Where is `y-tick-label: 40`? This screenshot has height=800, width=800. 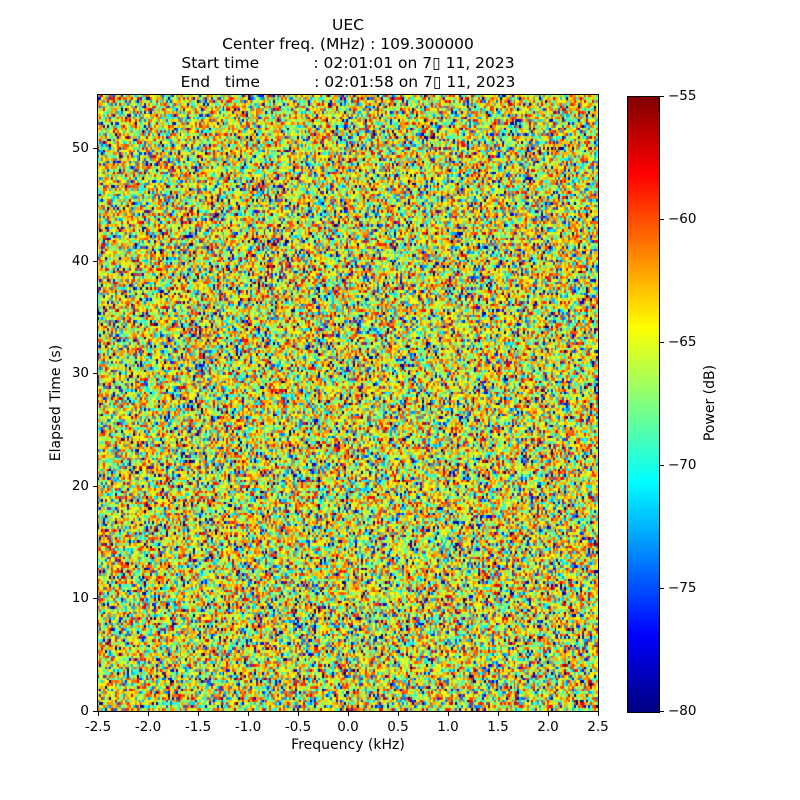 y-tick-label: 40 is located at coordinates (80, 260).